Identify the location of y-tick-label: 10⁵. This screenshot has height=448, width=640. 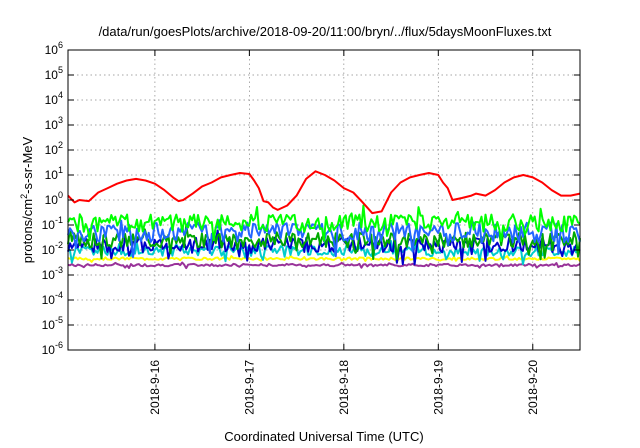
(54, 73).